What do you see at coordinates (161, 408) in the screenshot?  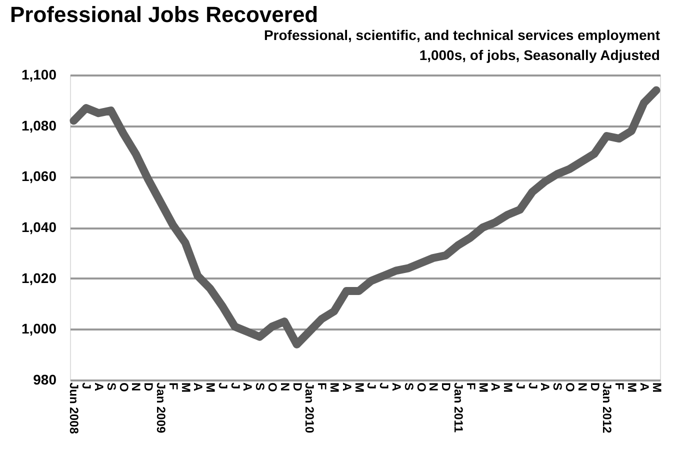 I see `x-tick-label: Jan 2009` at bounding box center [161, 408].